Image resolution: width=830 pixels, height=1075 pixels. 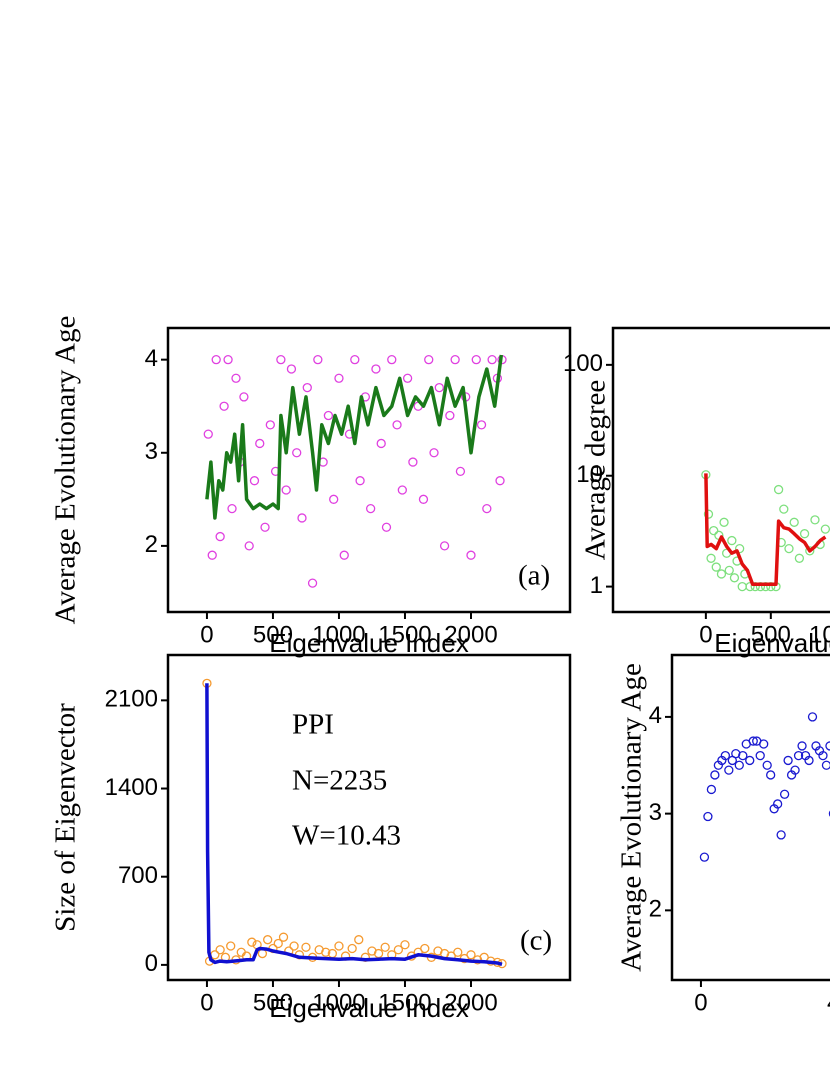 What do you see at coordinates (131, 787) in the screenshot?
I see `y-tick-label: 1400` at bounding box center [131, 787].